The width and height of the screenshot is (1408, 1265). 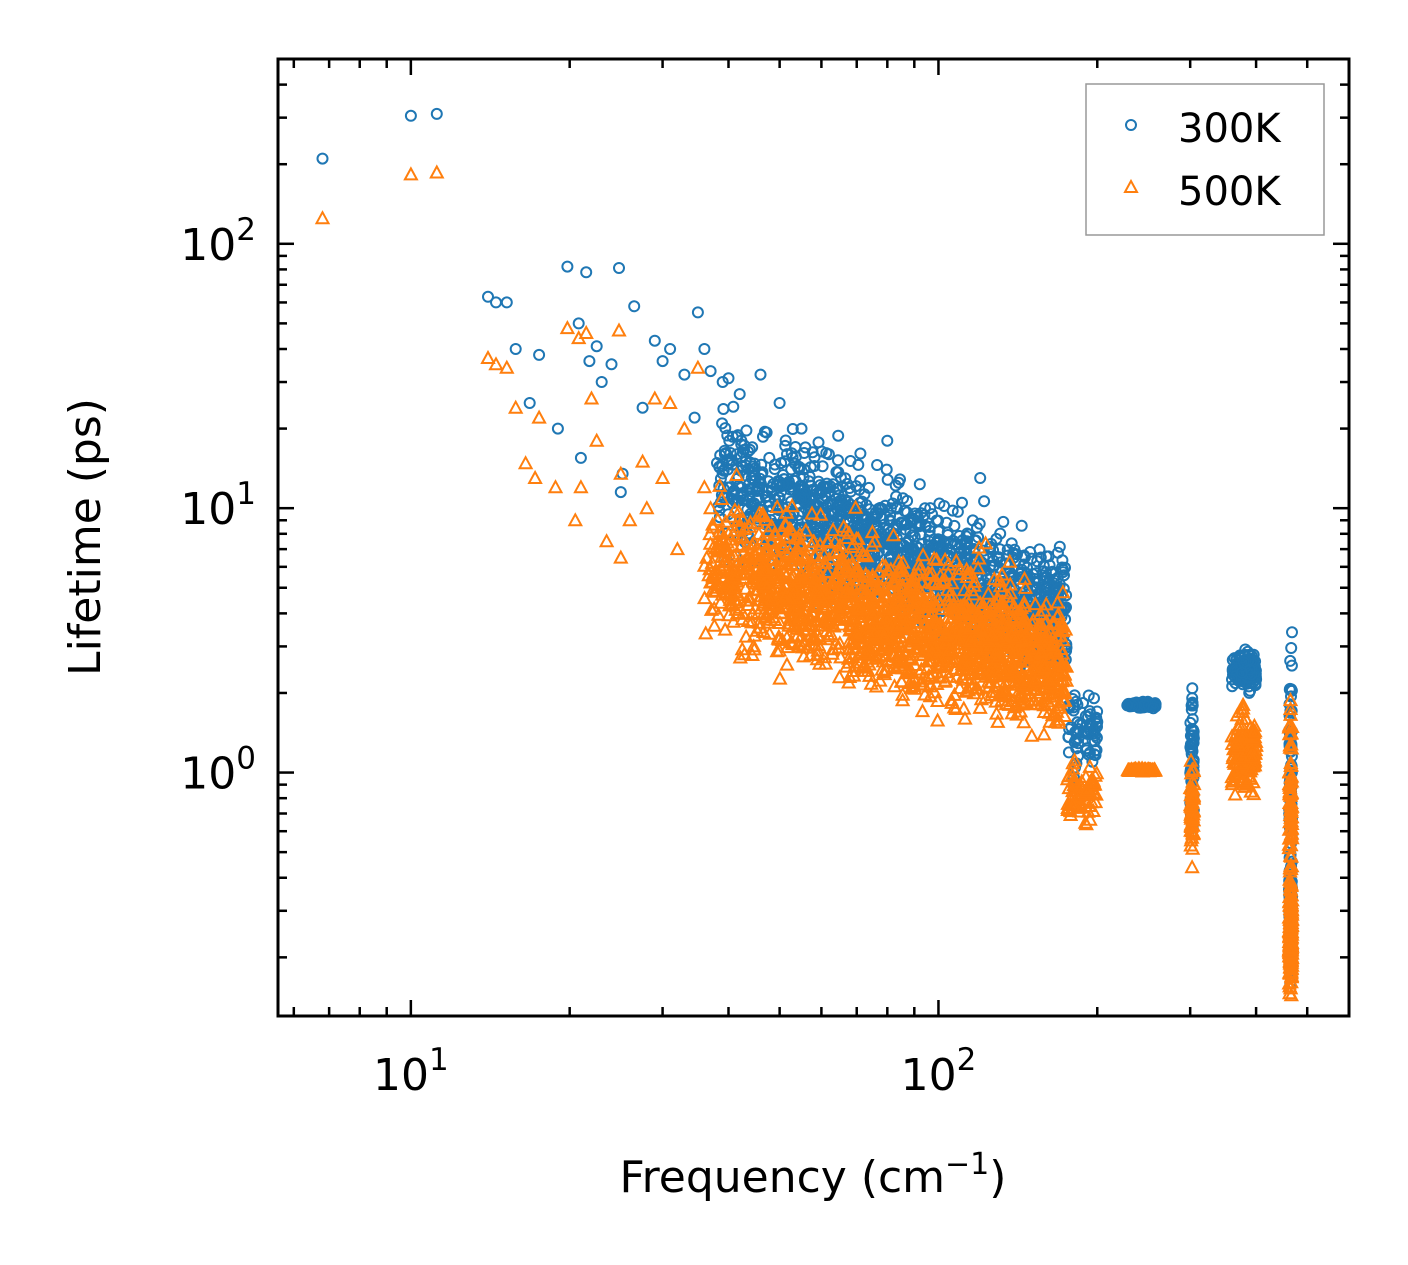 I want to click on legend-label-300k: 300K, so click(x=1230, y=129).